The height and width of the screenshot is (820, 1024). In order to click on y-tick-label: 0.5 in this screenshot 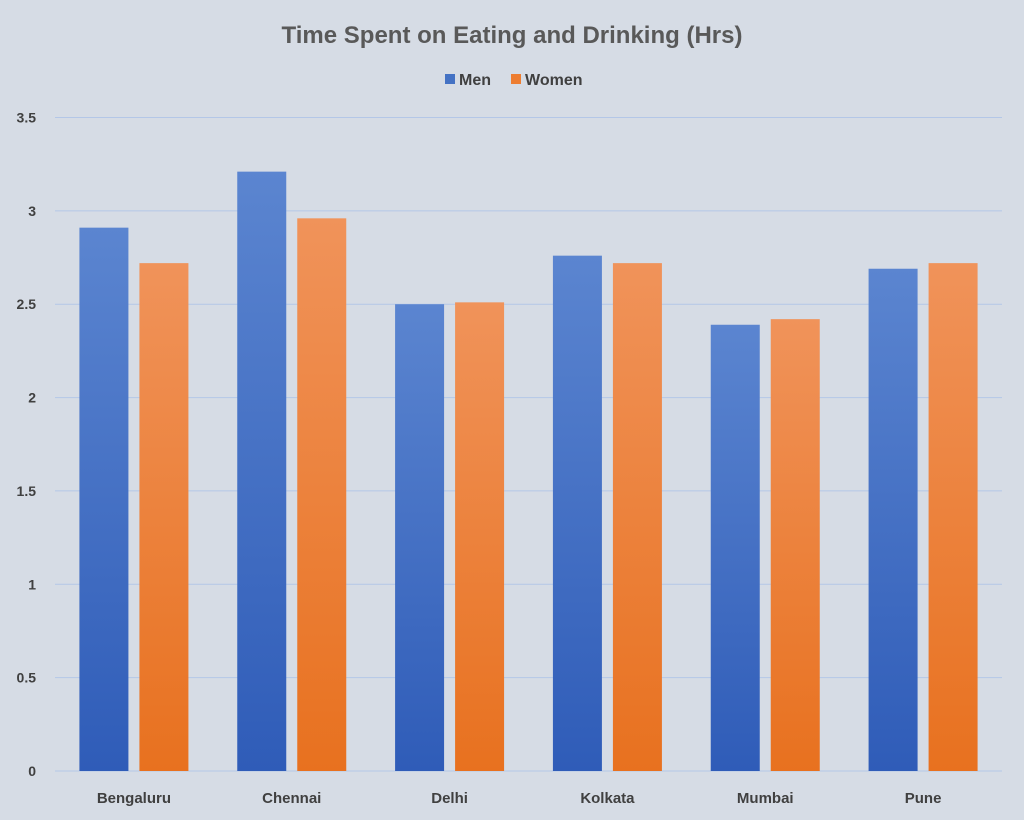, I will do `click(27, 678)`.